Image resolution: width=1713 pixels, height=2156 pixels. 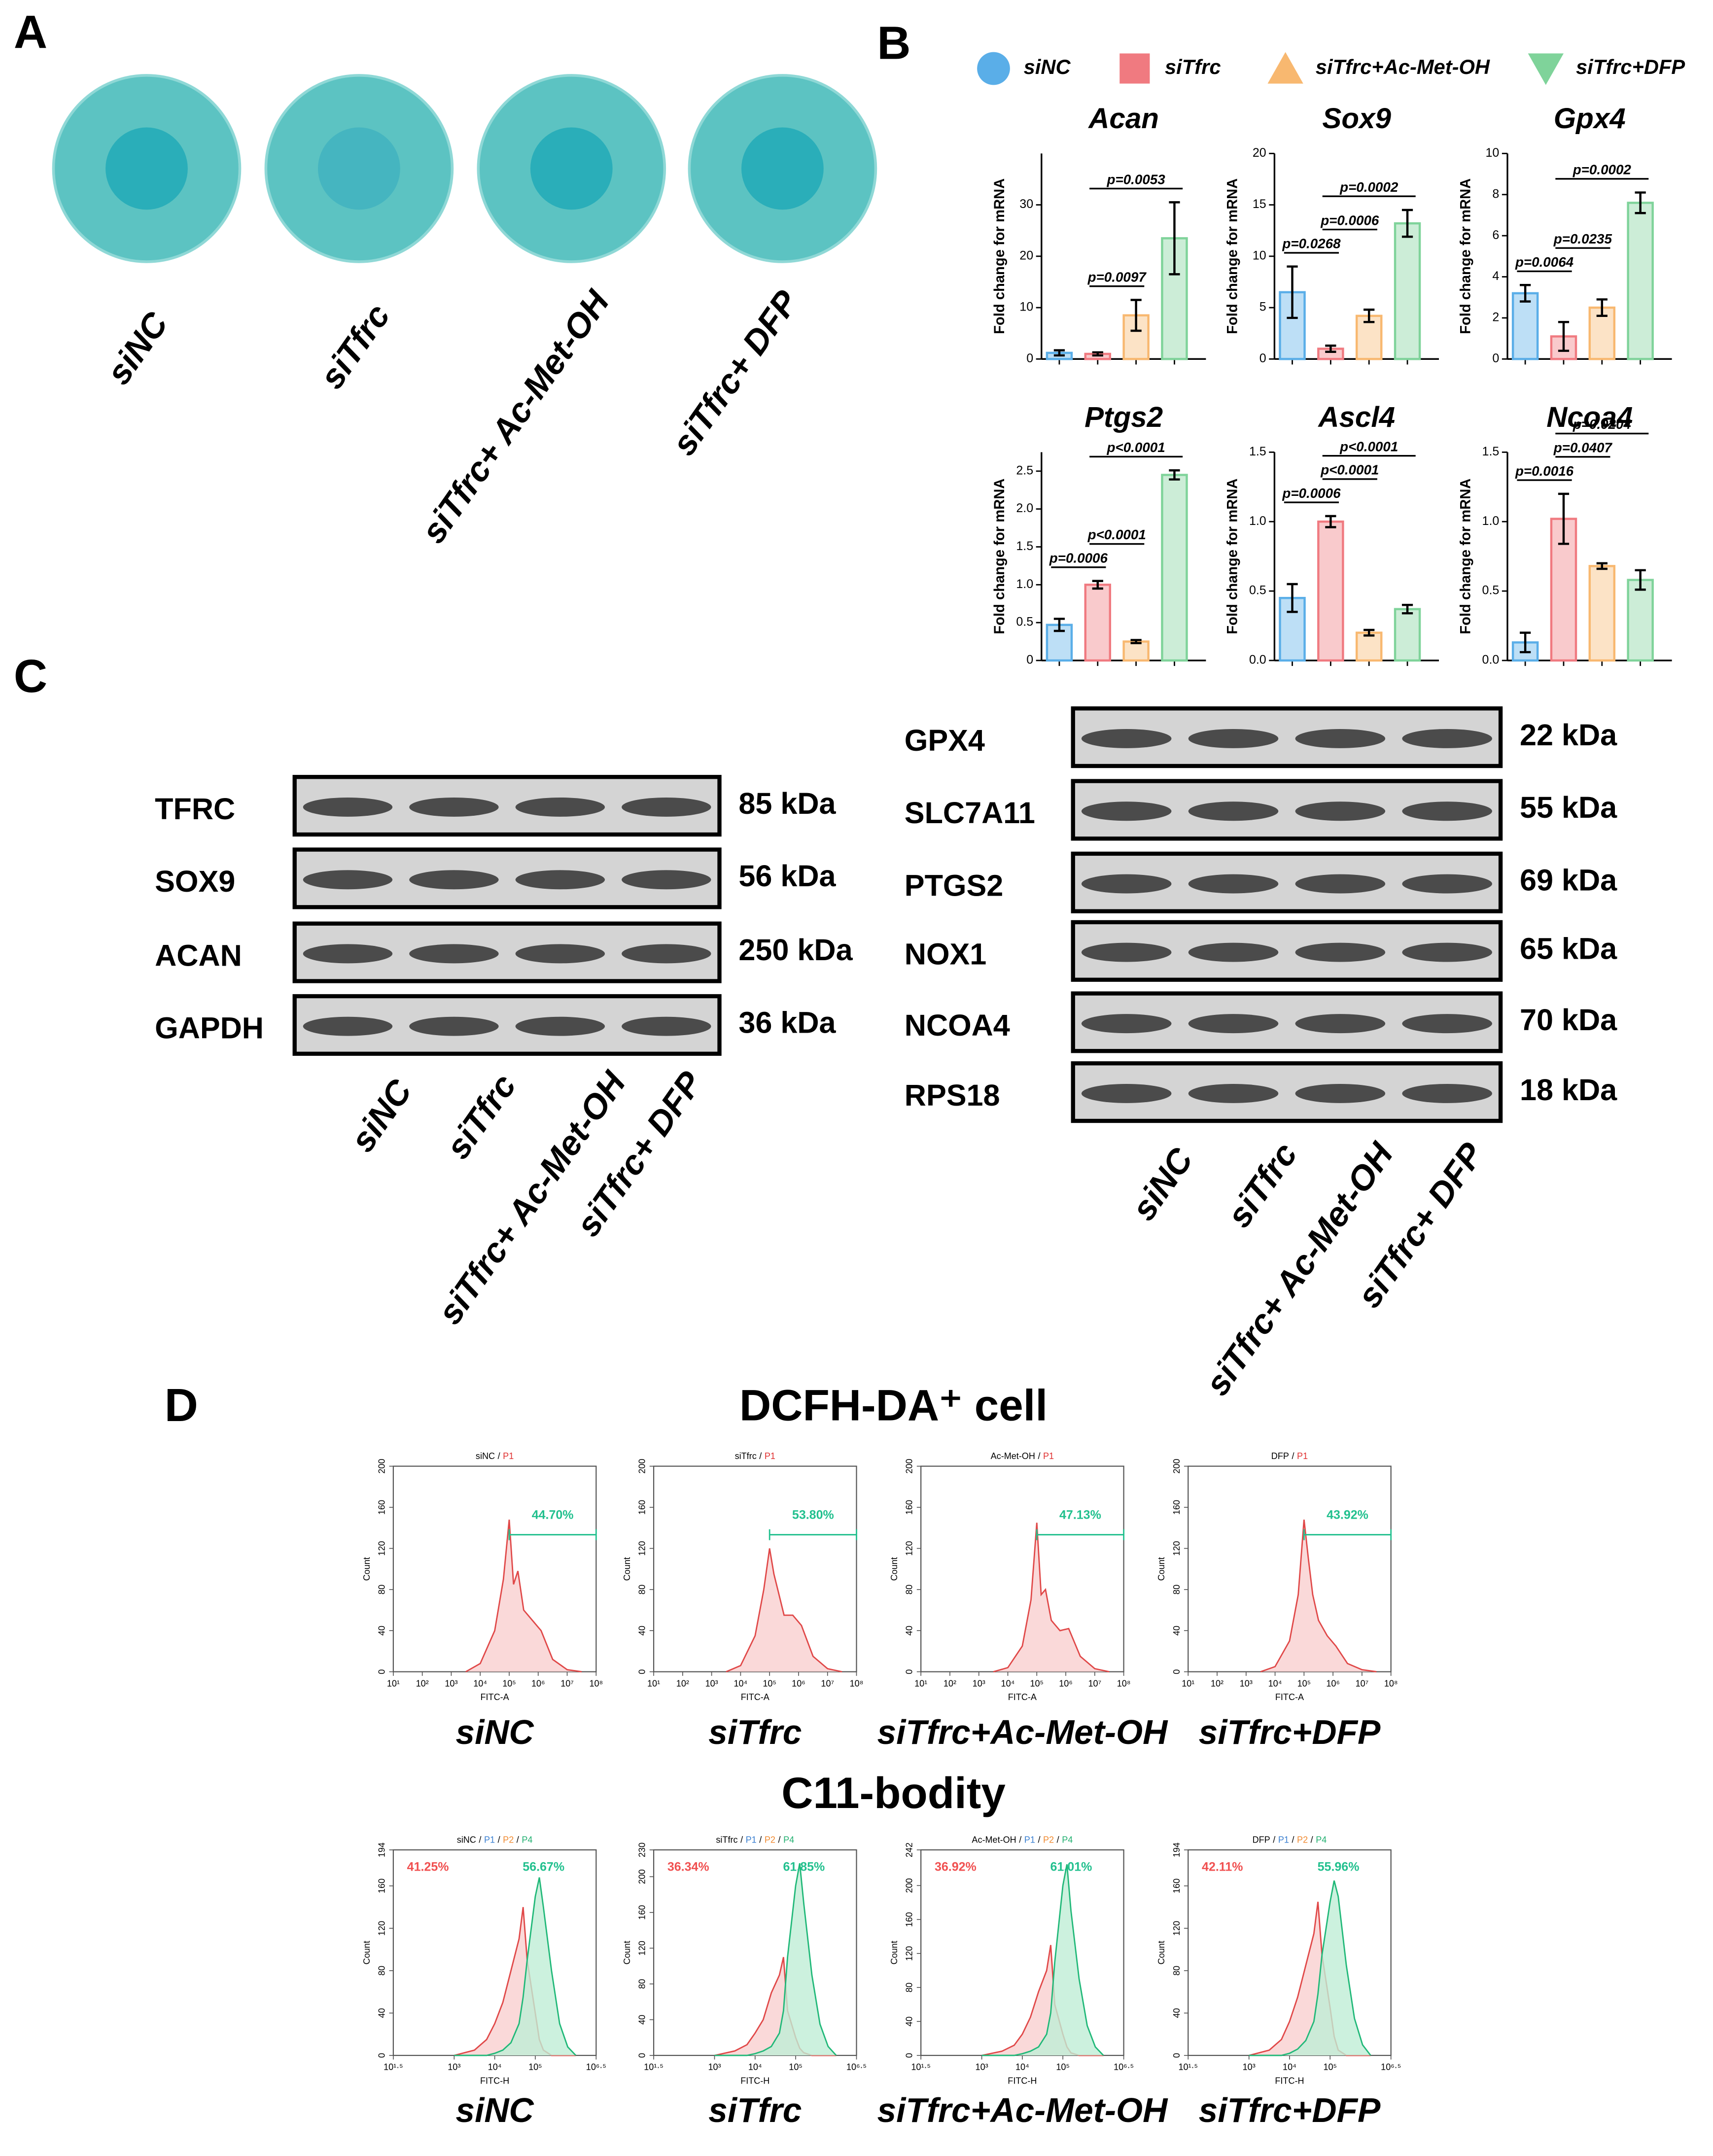 I want to click on y-tick-label: 5, so click(x=1262, y=307).